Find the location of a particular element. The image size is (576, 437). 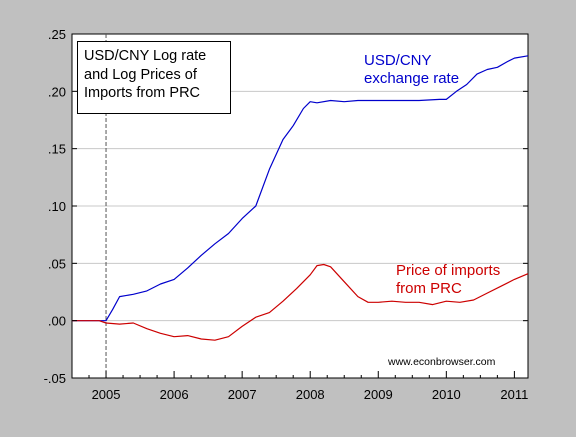

y-tick-label: .05 is located at coordinates (57, 263).